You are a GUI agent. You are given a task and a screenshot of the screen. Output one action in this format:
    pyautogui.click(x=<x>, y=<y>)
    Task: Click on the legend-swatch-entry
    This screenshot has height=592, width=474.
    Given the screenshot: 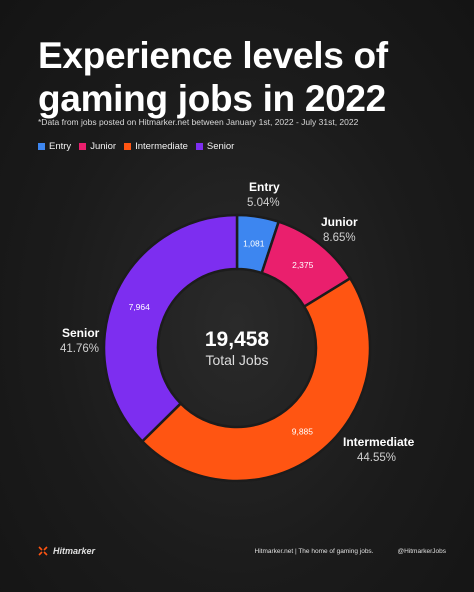 What is the action you would take?
    pyautogui.click(x=41, y=146)
    